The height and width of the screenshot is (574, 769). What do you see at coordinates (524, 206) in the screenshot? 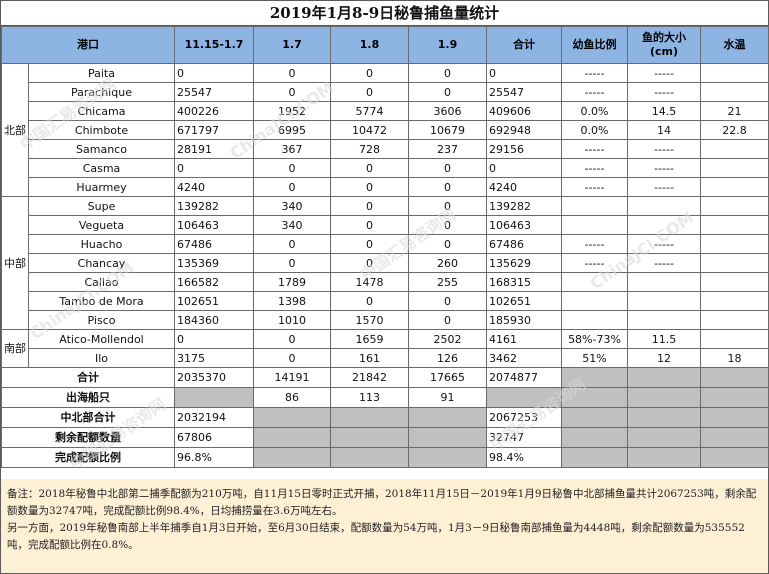
I see `cell-total: 139282` at bounding box center [524, 206].